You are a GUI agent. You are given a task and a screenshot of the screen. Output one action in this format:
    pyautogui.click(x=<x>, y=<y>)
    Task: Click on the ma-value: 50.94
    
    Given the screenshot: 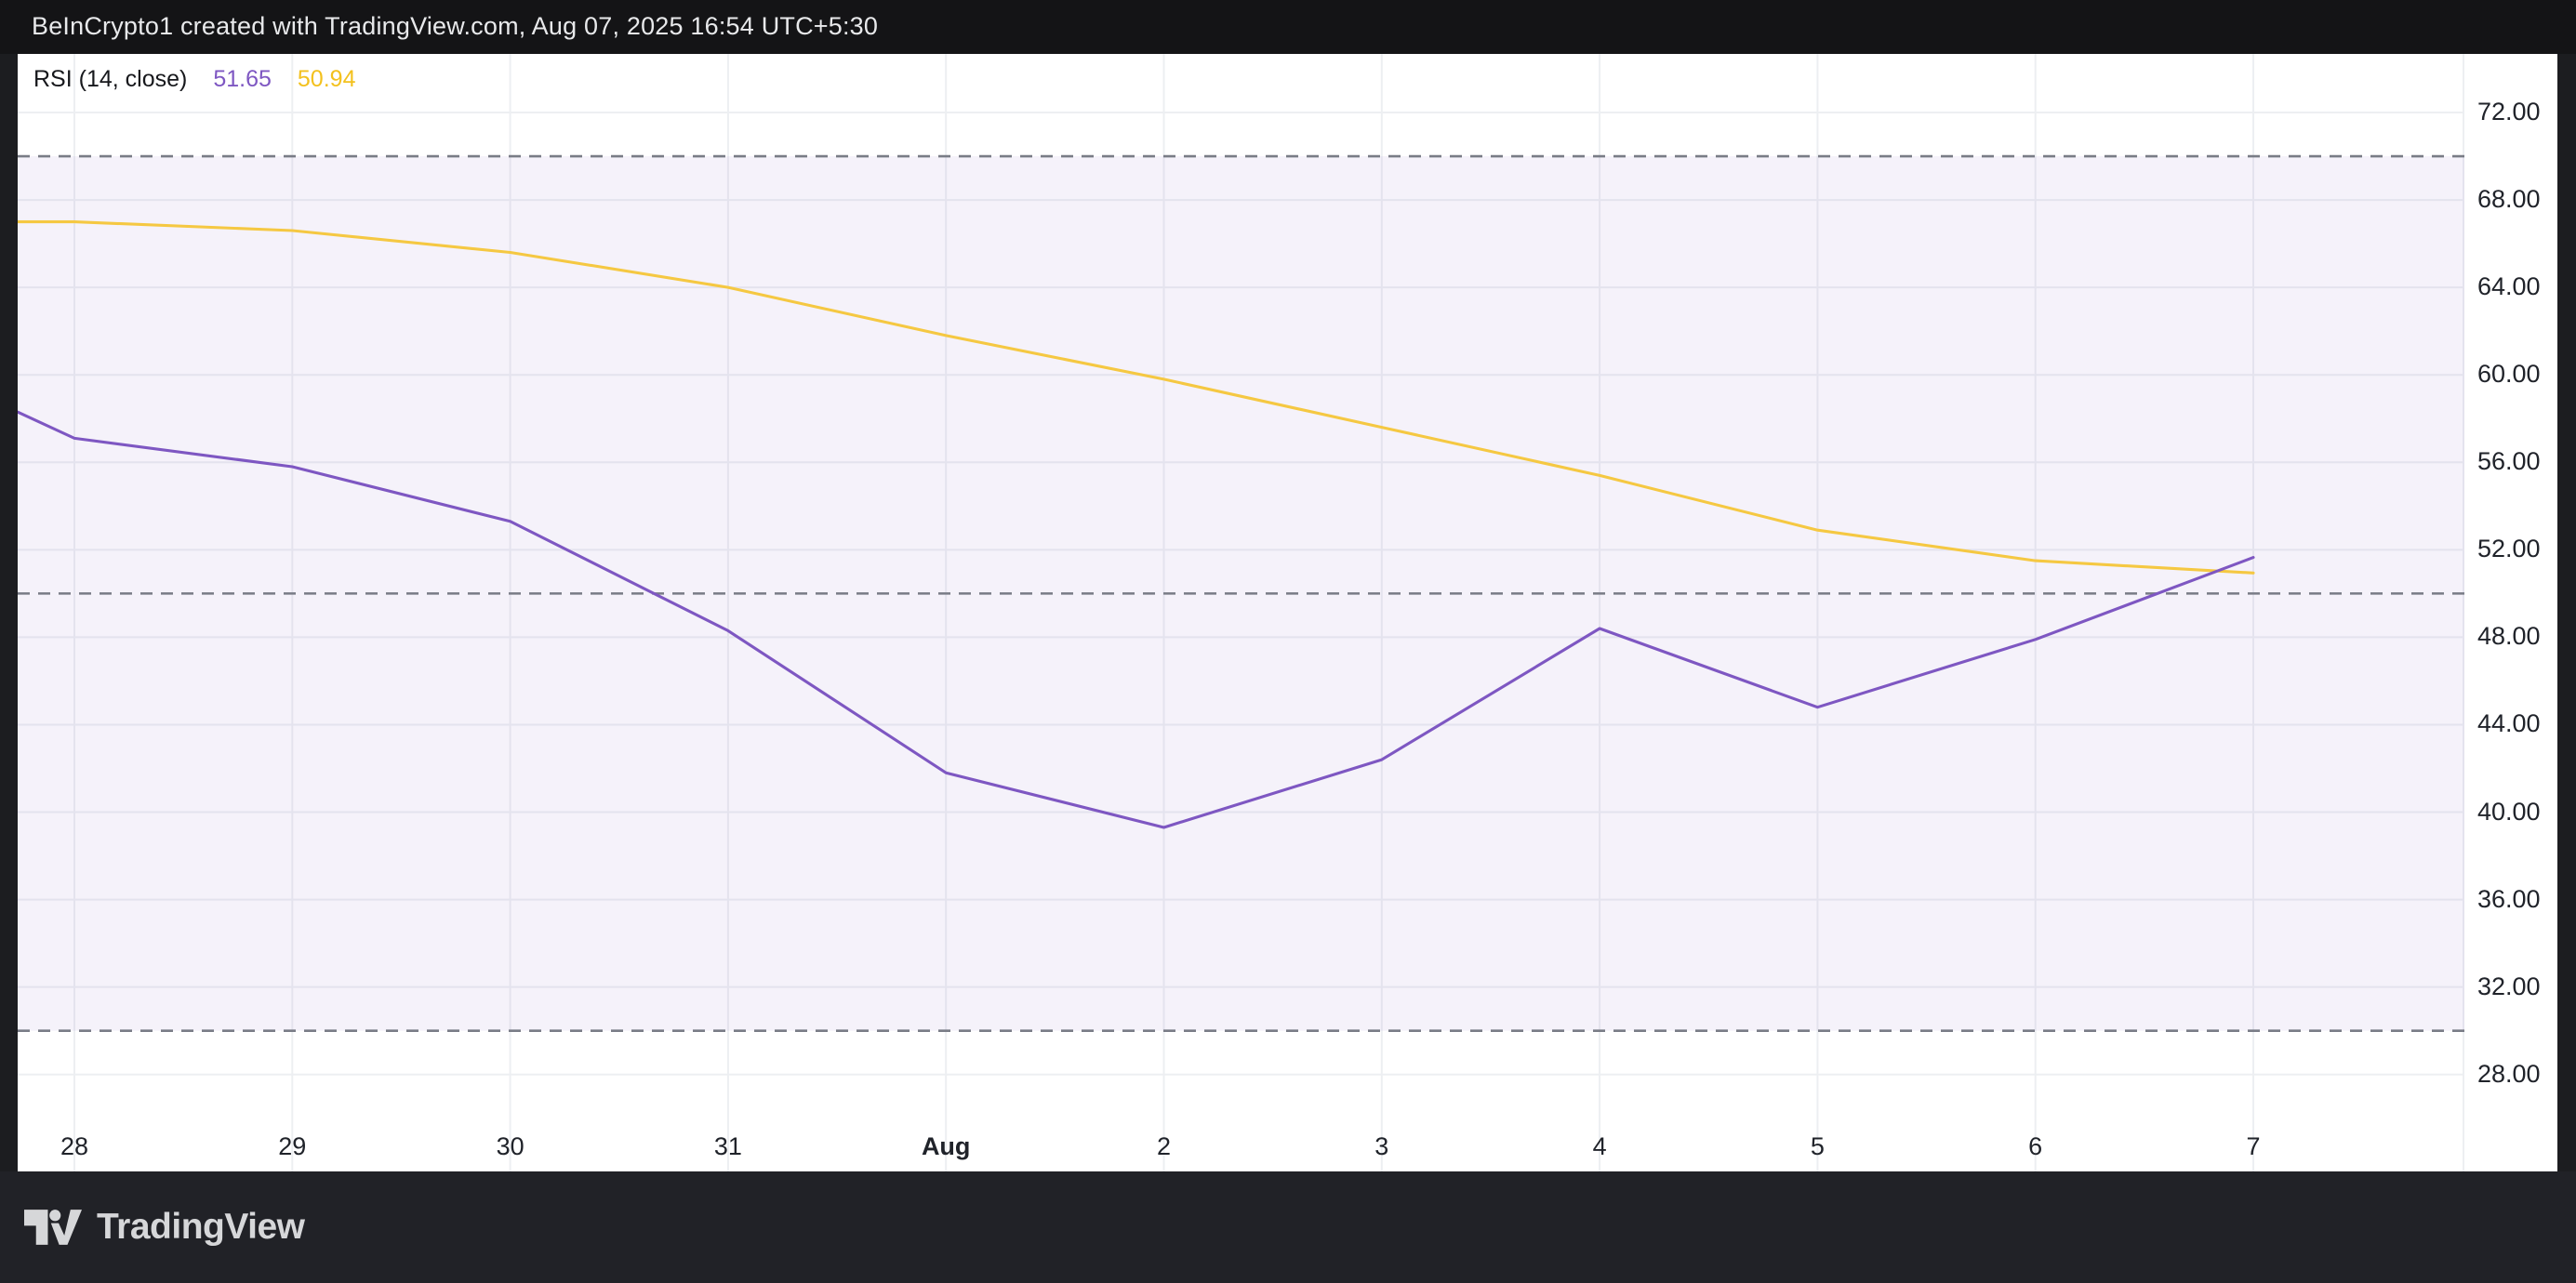 What is the action you would take?
    pyautogui.click(x=326, y=79)
    